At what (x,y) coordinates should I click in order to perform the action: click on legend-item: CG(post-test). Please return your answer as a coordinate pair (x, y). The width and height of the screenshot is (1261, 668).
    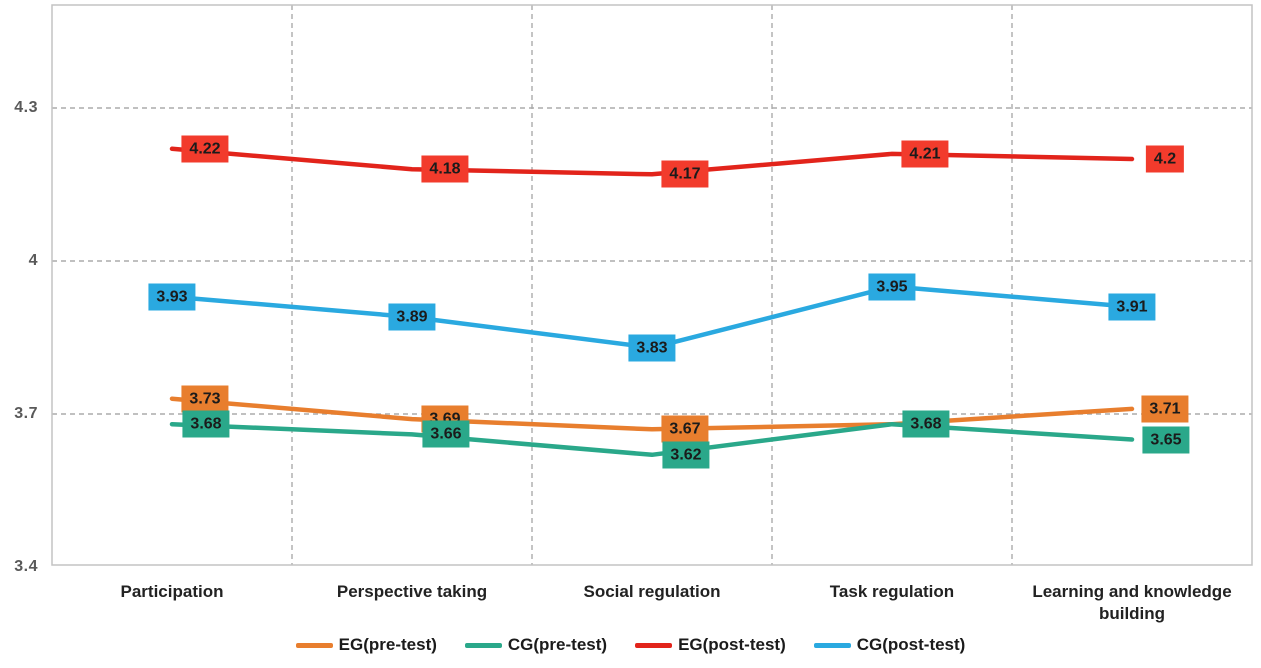
    Looking at the image, I should click on (889, 645).